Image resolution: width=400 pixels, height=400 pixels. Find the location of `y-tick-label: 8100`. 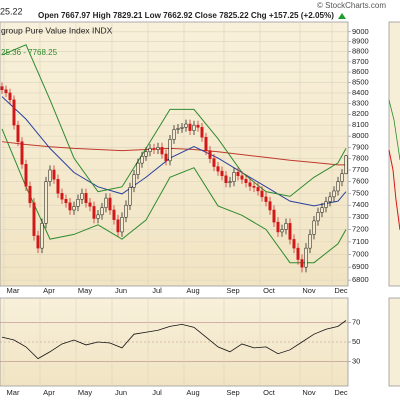

y-tick-label: 8100 is located at coordinates (360, 124).